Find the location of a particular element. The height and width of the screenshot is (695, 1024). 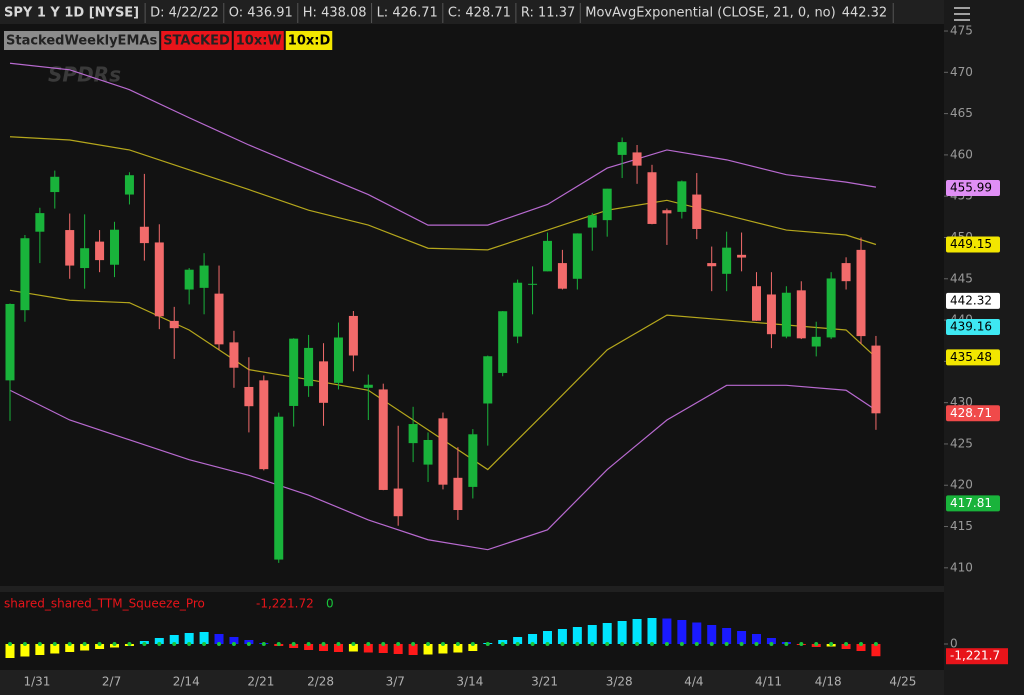

tag-box is located at coordinates (258, 40).